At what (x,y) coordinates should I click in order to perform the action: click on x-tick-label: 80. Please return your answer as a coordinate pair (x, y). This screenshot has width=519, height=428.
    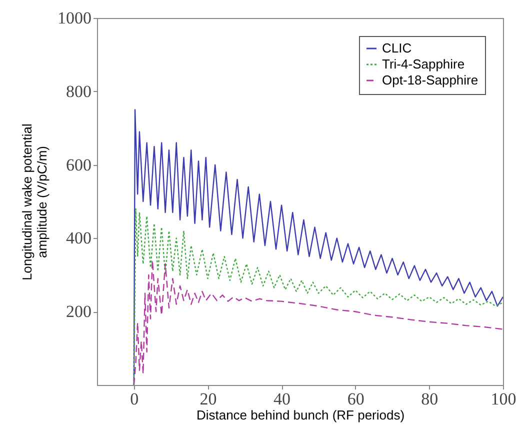
    Looking at the image, I should click on (429, 399).